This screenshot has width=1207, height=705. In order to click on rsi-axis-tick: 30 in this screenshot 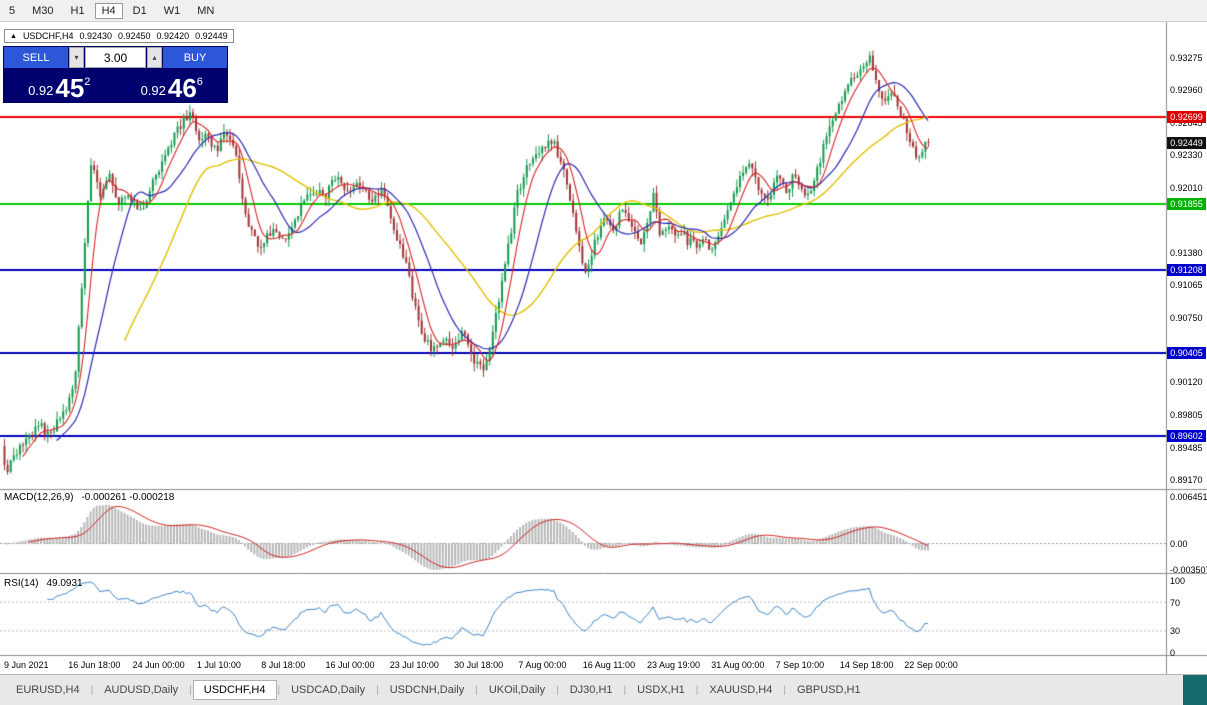, I will do `click(1175, 631)`.